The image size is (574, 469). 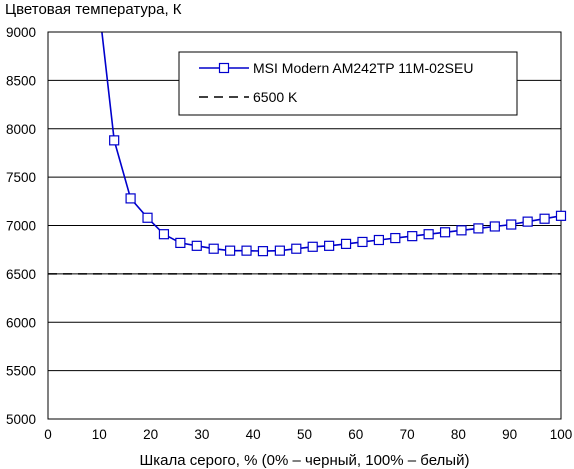 What do you see at coordinates (253, 434) in the screenshot?
I see `x-tick-40: 40` at bounding box center [253, 434].